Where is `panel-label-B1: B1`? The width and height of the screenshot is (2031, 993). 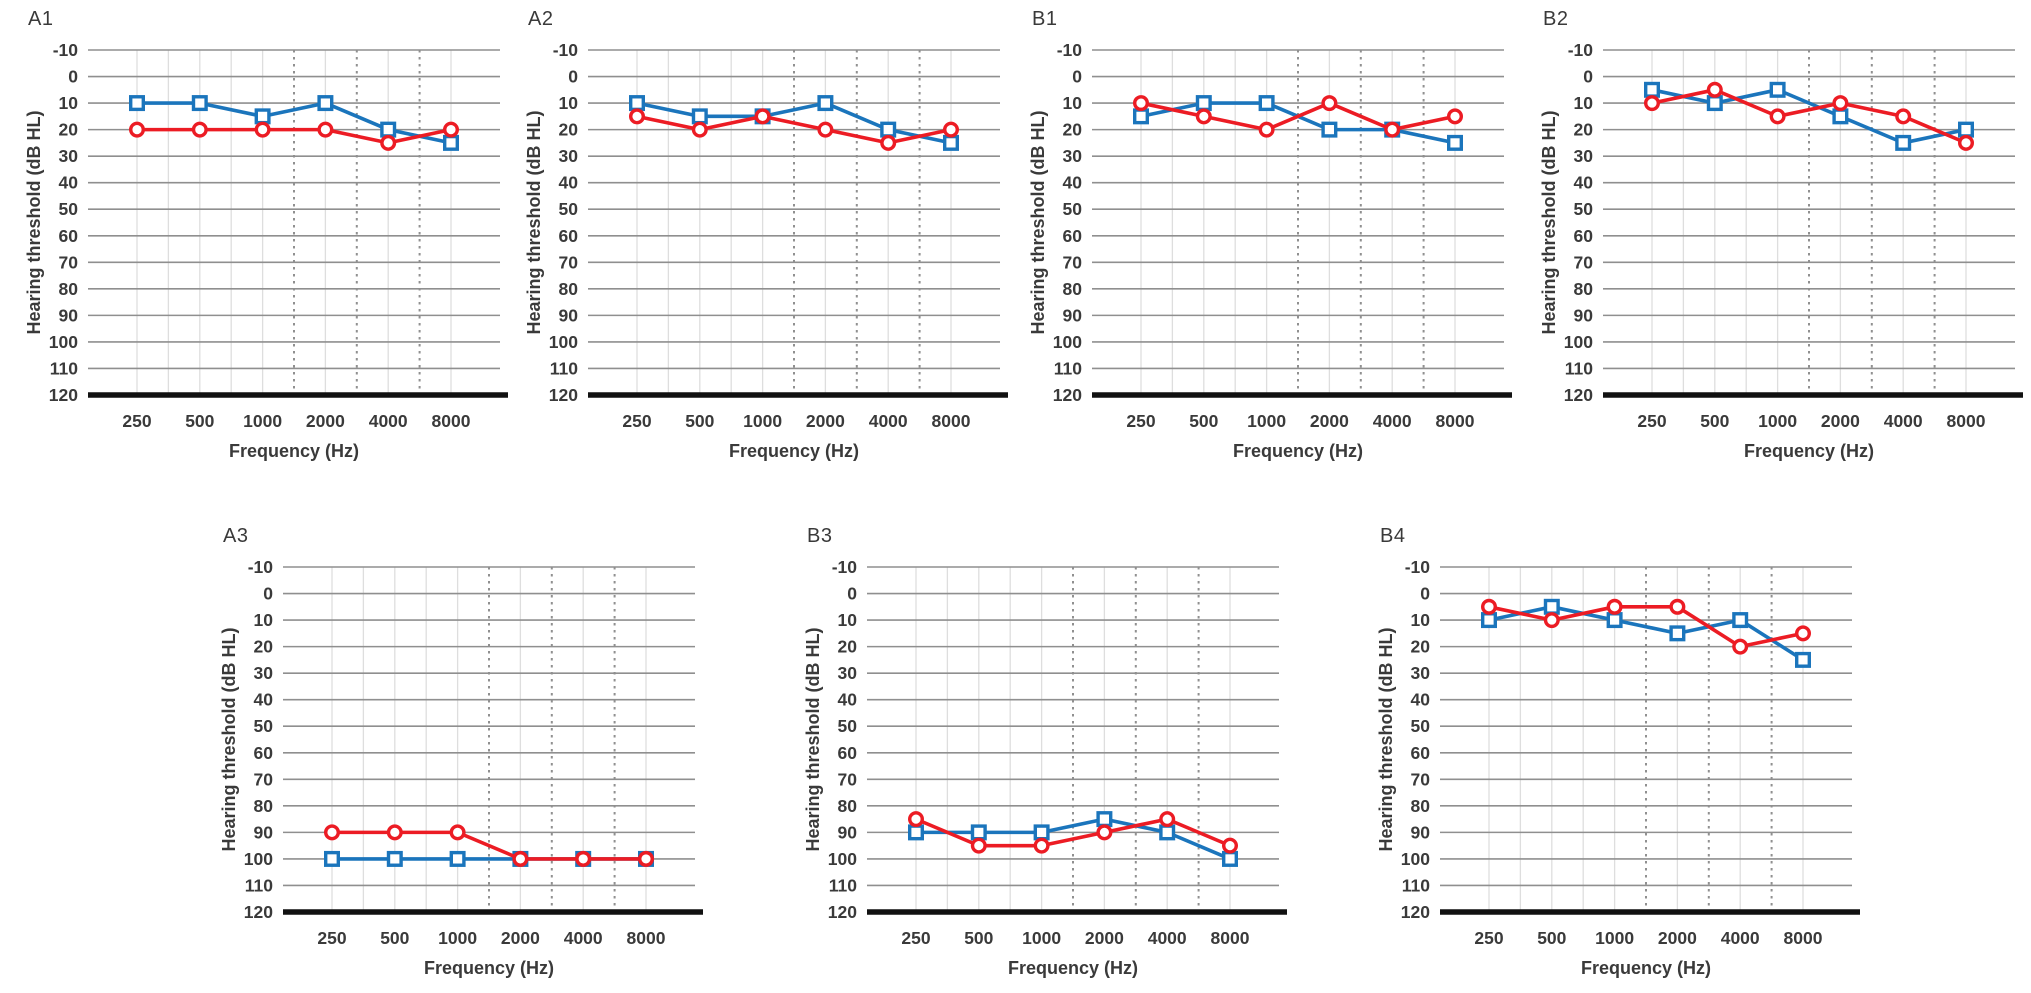
panel-label-B1: B1 is located at coordinates (1045, 19).